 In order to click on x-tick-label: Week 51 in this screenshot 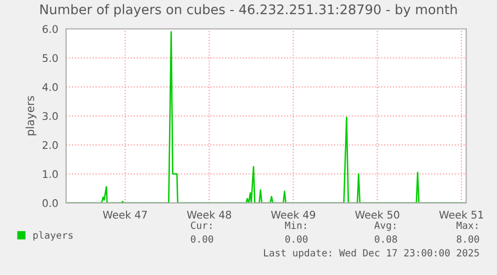, I will do `click(461, 214)`.